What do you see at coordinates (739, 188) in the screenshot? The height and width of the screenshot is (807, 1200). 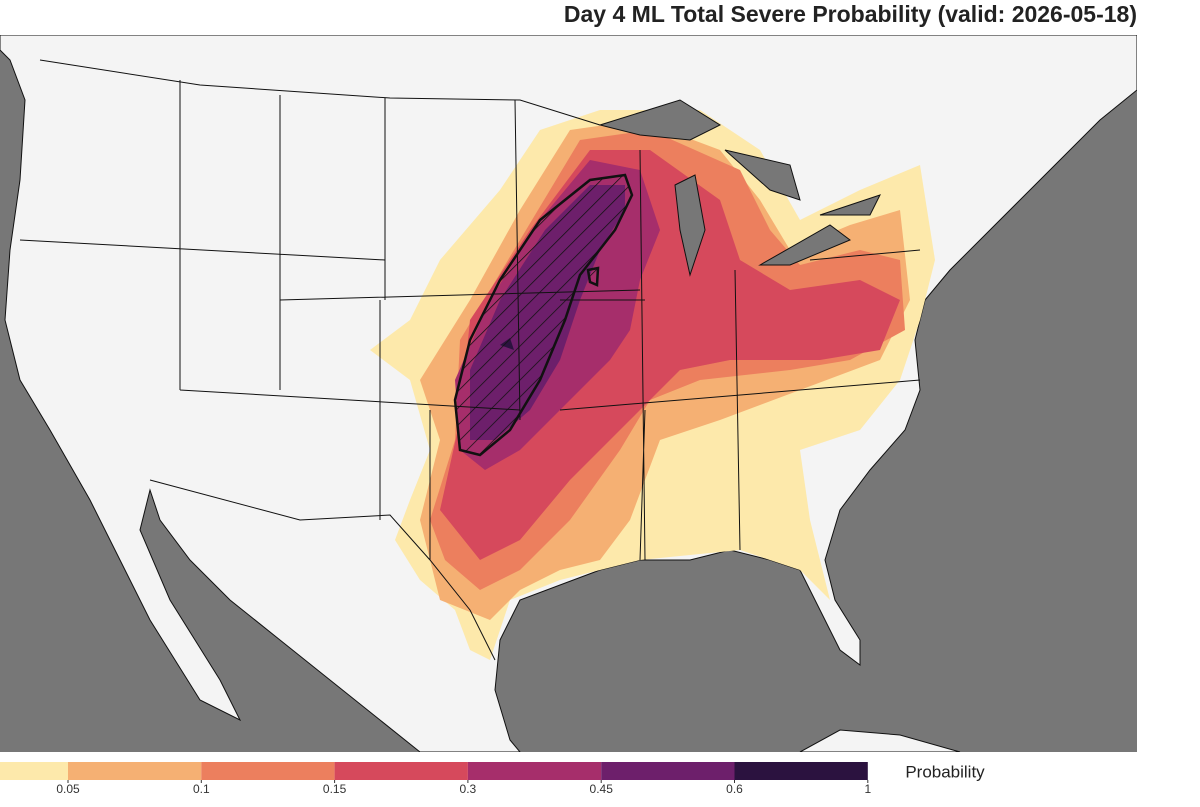 I see `great-lakes` at bounding box center [739, 188].